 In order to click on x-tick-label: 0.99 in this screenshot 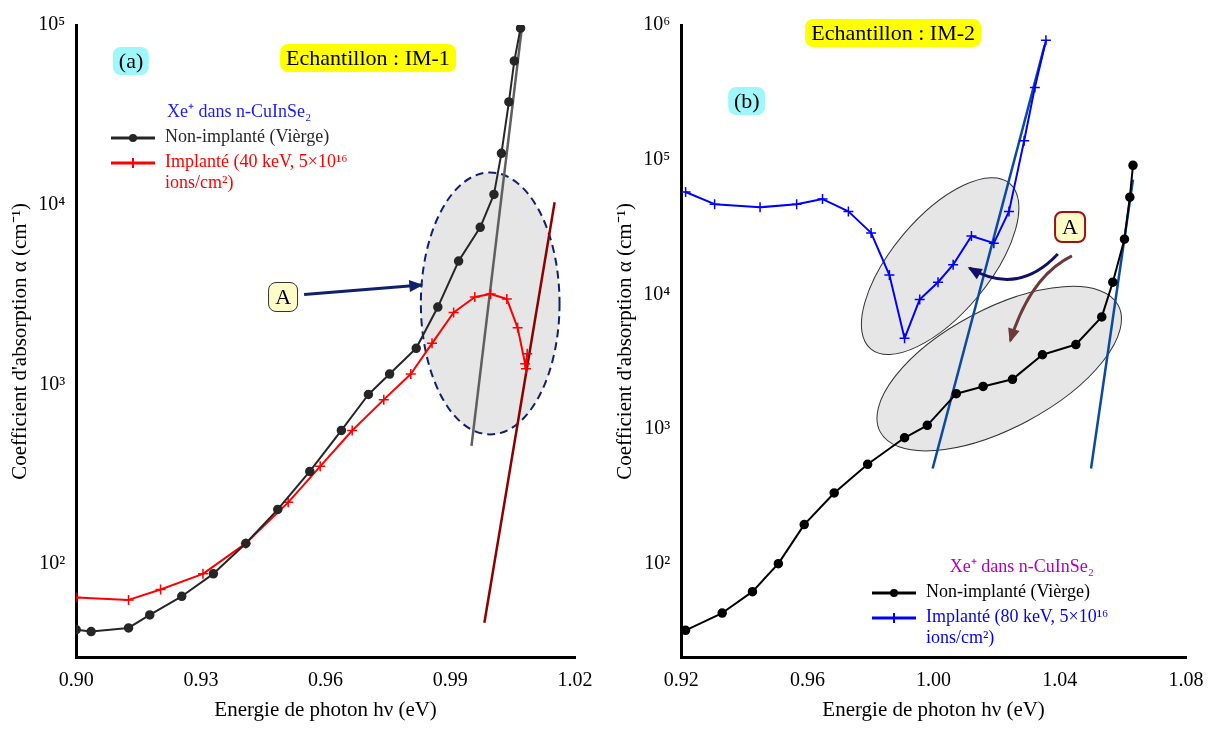, I will do `click(450, 679)`.